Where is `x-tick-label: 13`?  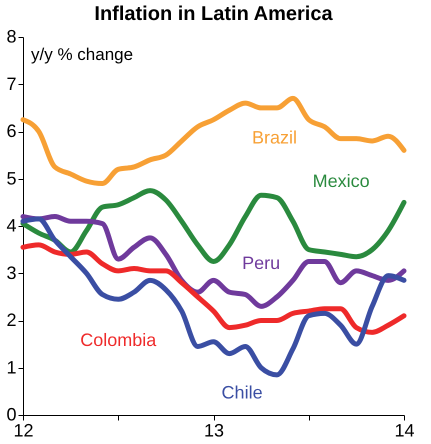
x-tick-label: 13 is located at coordinates (214, 430).